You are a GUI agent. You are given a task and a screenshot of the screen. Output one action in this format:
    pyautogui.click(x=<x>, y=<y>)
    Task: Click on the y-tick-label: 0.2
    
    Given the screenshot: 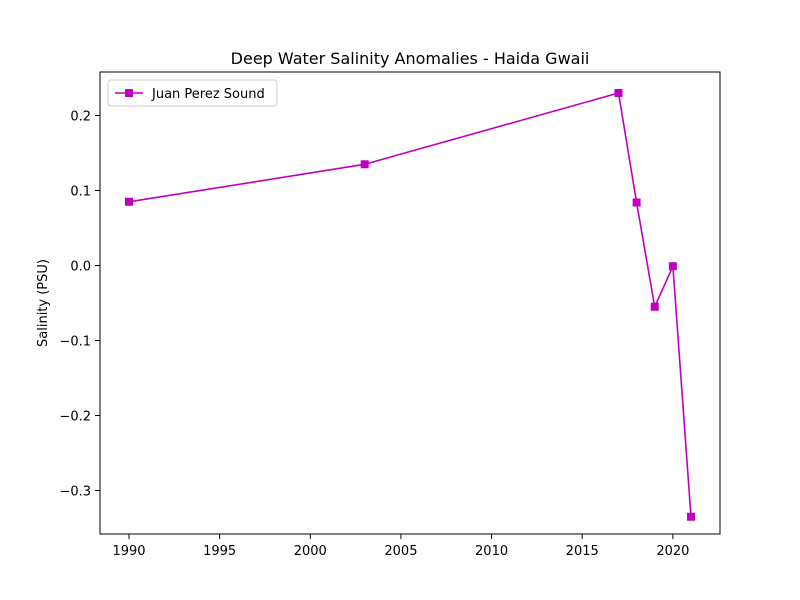 What is the action you would take?
    pyautogui.click(x=80, y=117)
    